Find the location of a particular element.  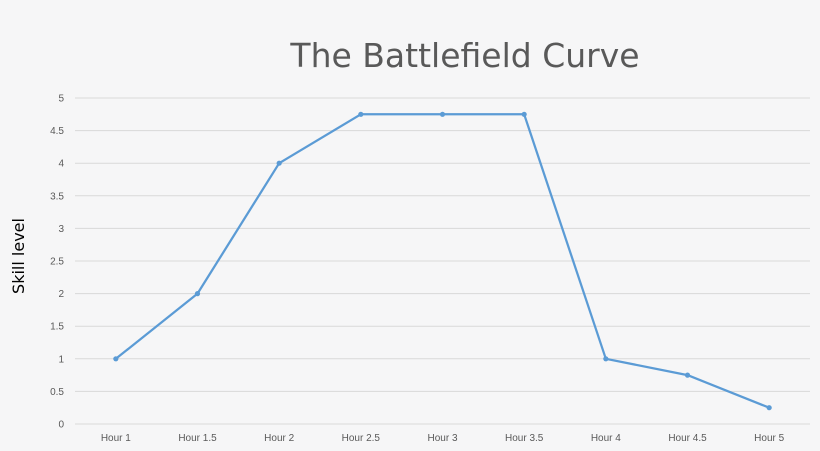

x-tick-label: Hour 1 is located at coordinates (116, 438).